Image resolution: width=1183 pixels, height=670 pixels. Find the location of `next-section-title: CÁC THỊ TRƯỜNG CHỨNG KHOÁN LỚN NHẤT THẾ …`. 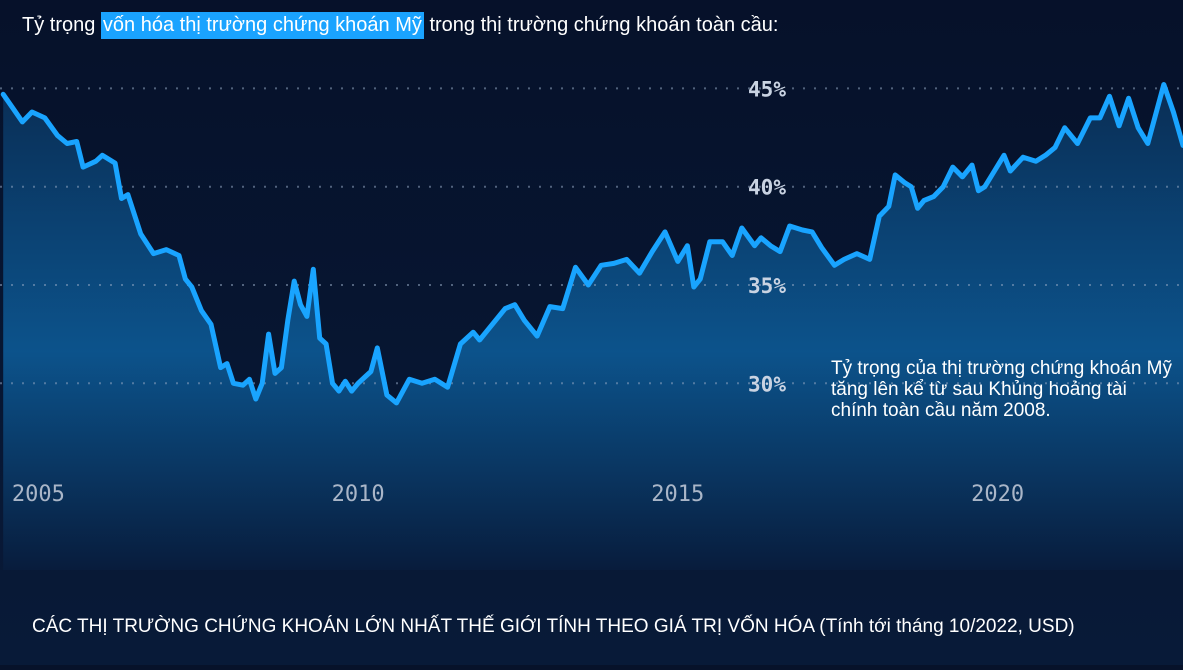

next-section-title: CÁC THỊ TRƯỜNG CHỨNG KHOÁN LỚN NHẤT THẾ … is located at coordinates (553, 626).